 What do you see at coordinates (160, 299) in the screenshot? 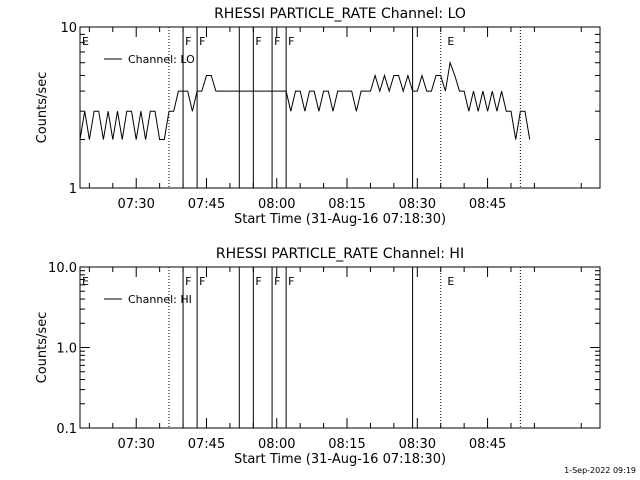
I see `legend-label: Channel: HI` at bounding box center [160, 299].